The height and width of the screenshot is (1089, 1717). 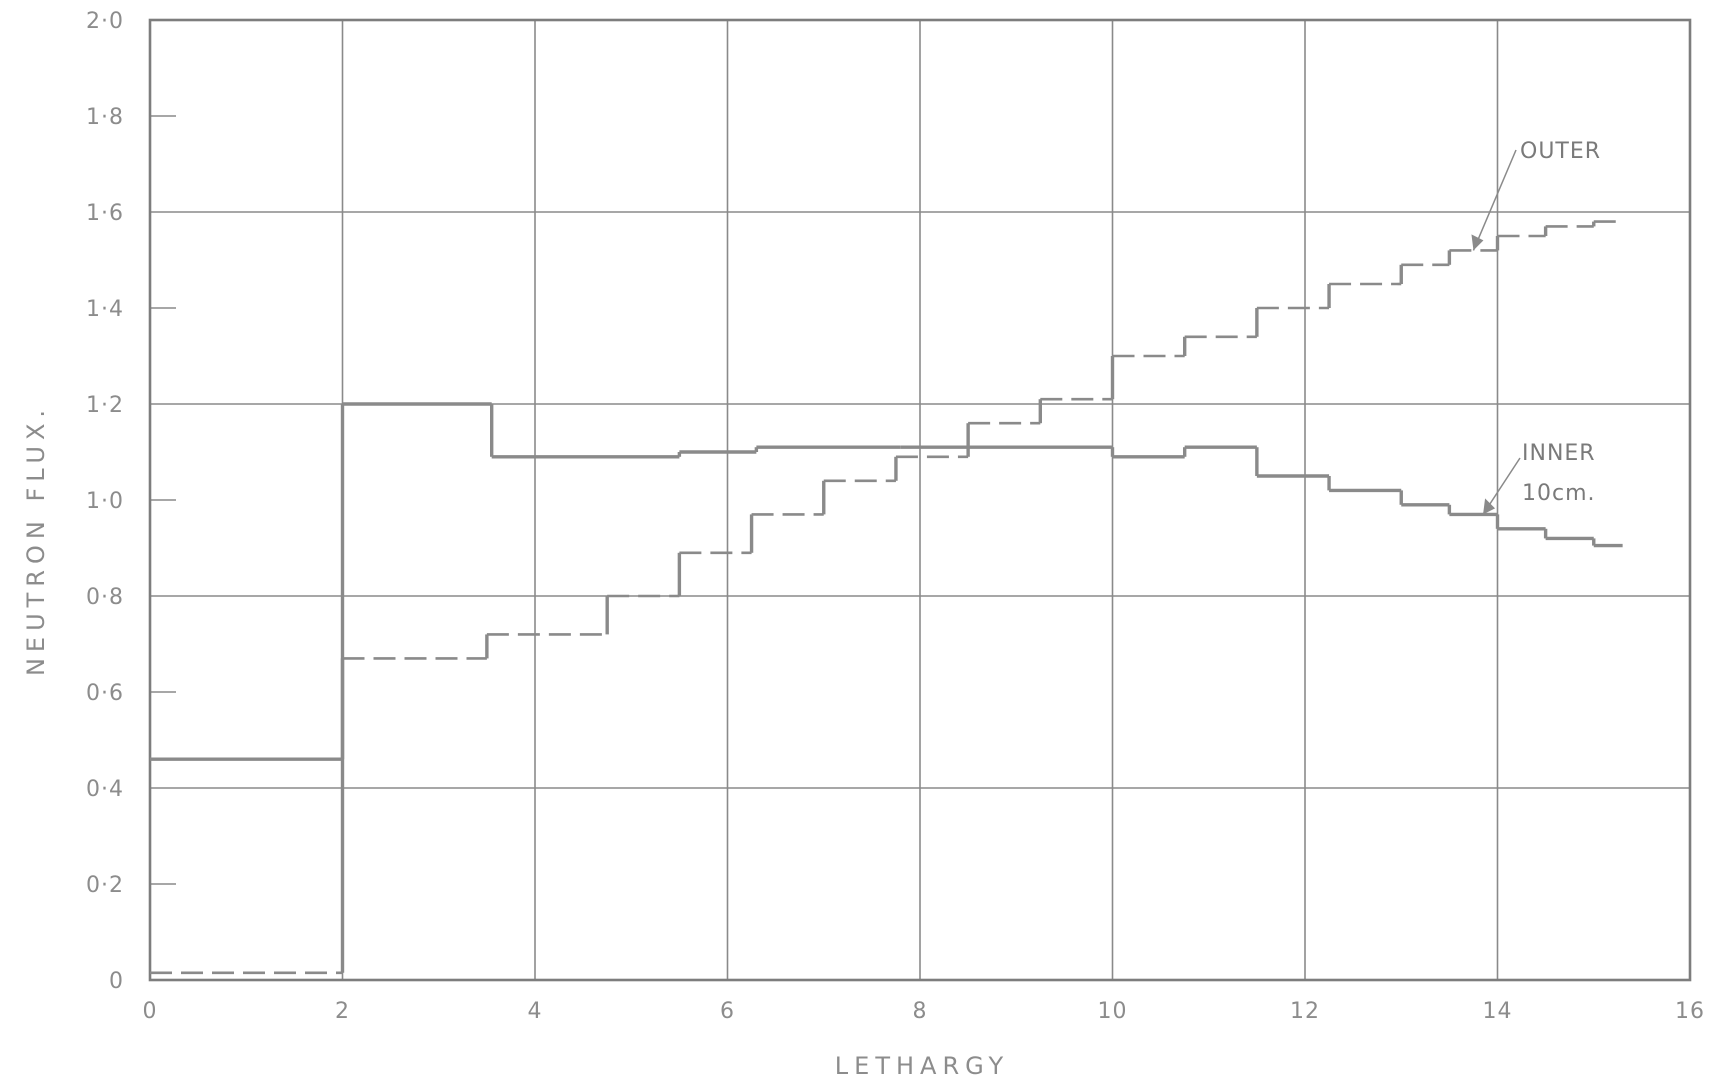 I want to click on y-tick-label-0: 0, so click(x=116, y=981).